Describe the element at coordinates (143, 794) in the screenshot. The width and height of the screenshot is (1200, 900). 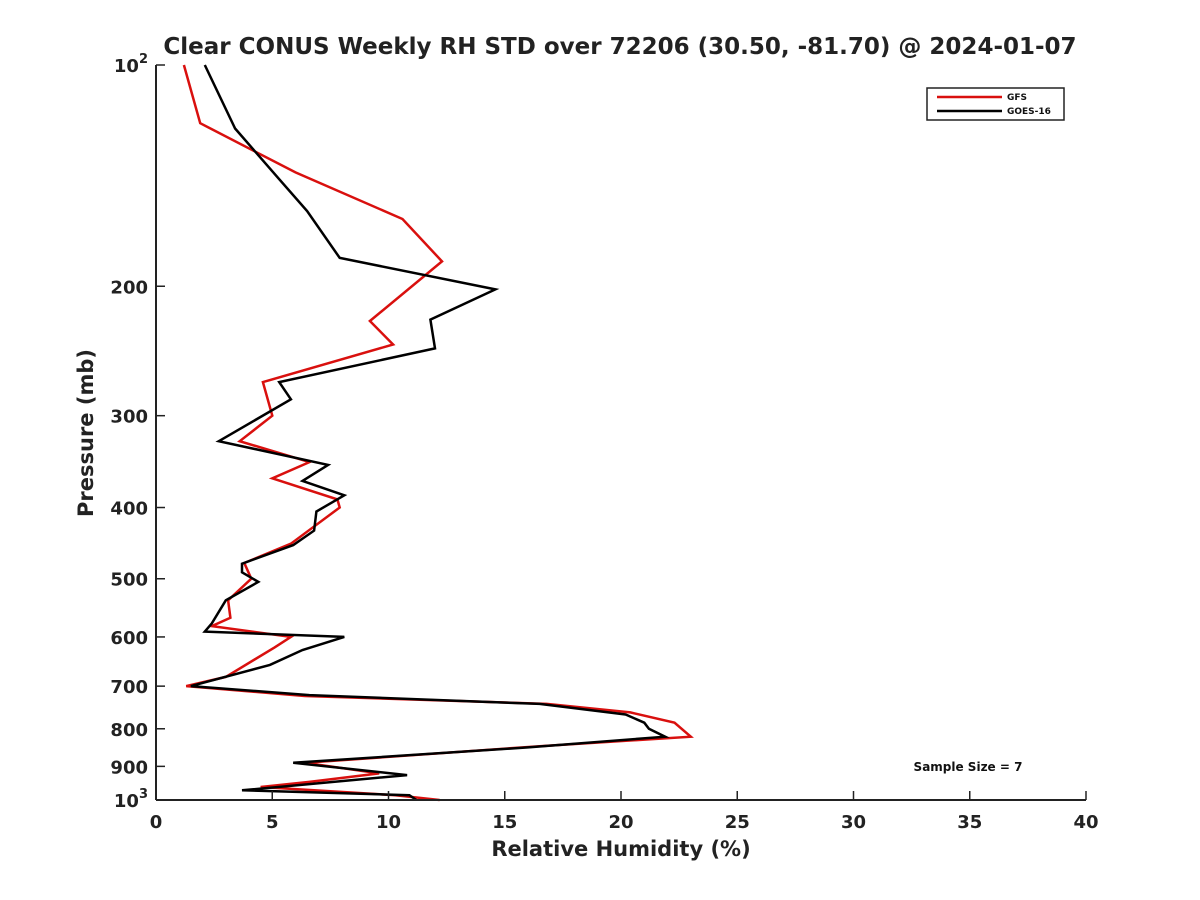
I see `y-tick-exponent: 3` at that location.